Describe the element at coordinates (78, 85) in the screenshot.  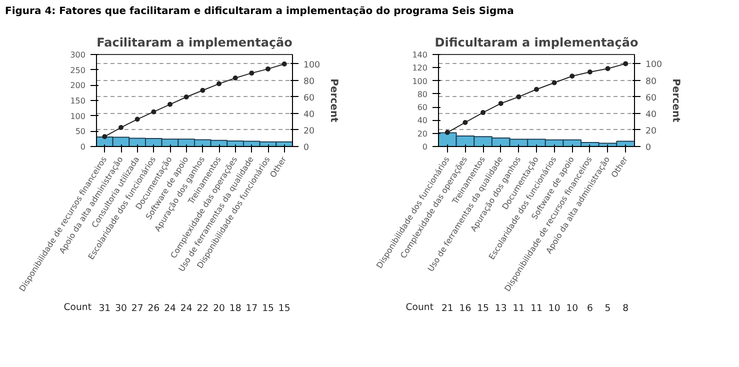
I see `y-tick-label: 200` at that location.